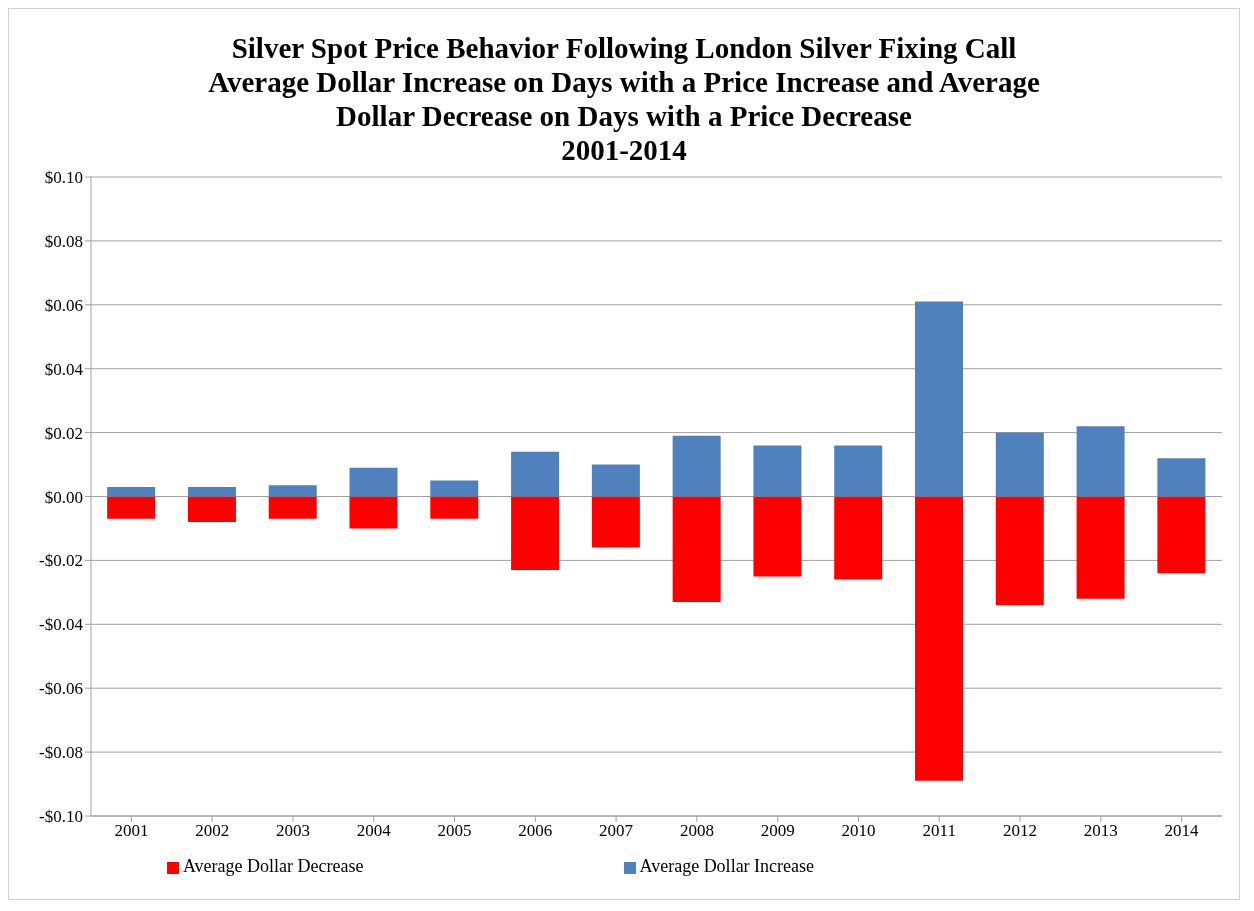 The height and width of the screenshot is (911, 1254). What do you see at coordinates (64, 369) in the screenshot?
I see `y-tick-label: $0.04` at bounding box center [64, 369].